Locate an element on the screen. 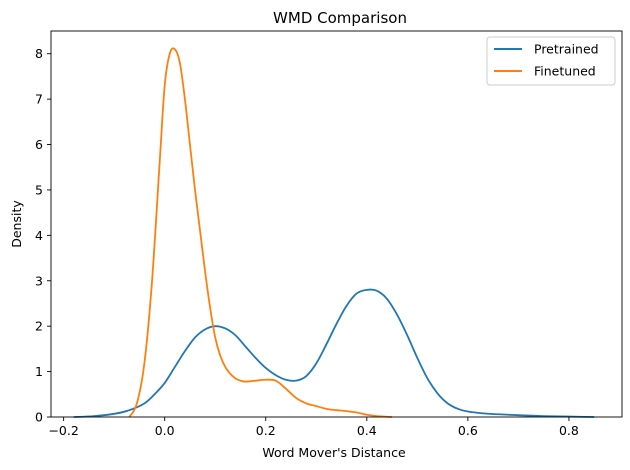  y-tick-label: 8 is located at coordinates (39, 53).